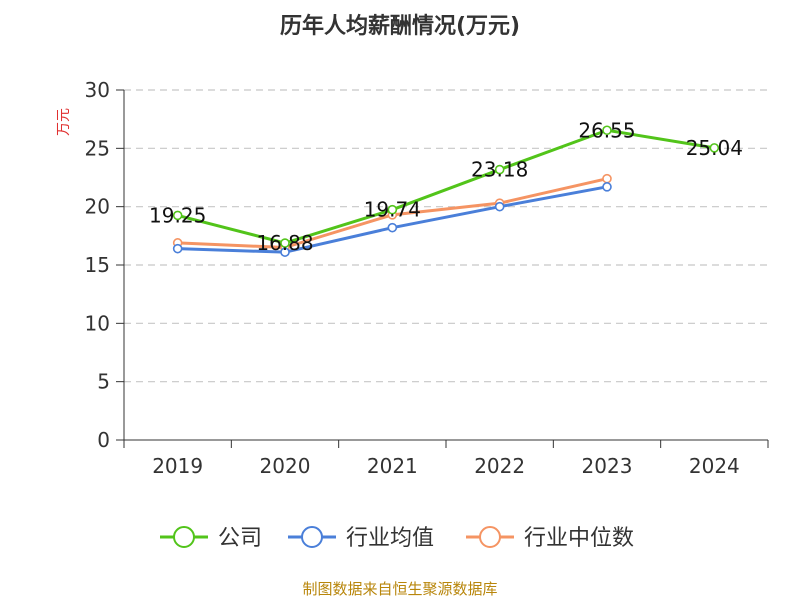 The height and width of the screenshot is (600, 800). Describe the element at coordinates (499, 466) in the screenshot. I see `x-tick-label: 2022` at that location.